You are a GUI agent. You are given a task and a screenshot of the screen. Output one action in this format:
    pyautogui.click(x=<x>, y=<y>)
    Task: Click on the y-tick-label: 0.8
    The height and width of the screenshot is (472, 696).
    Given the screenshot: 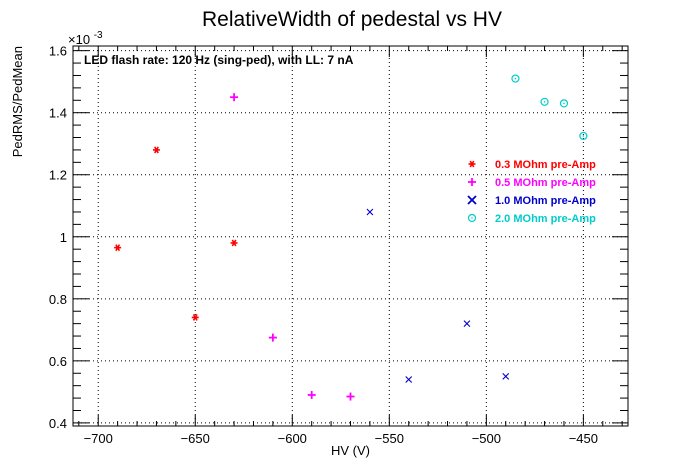 What is the action you would take?
    pyautogui.click(x=58, y=299)
    